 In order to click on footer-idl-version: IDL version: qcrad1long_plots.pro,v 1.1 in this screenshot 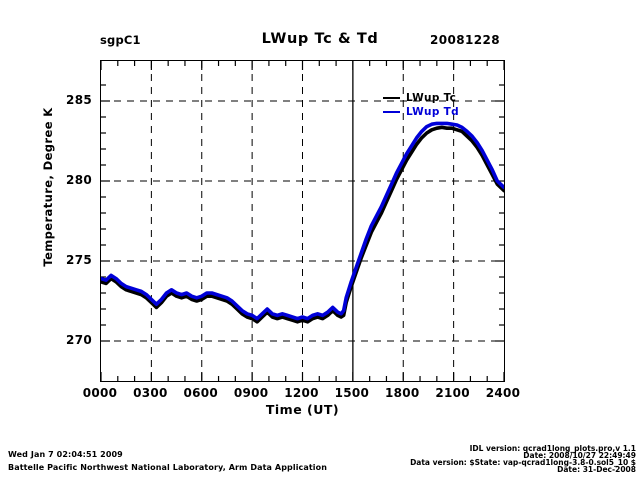, I will do `click(552, 448)`.